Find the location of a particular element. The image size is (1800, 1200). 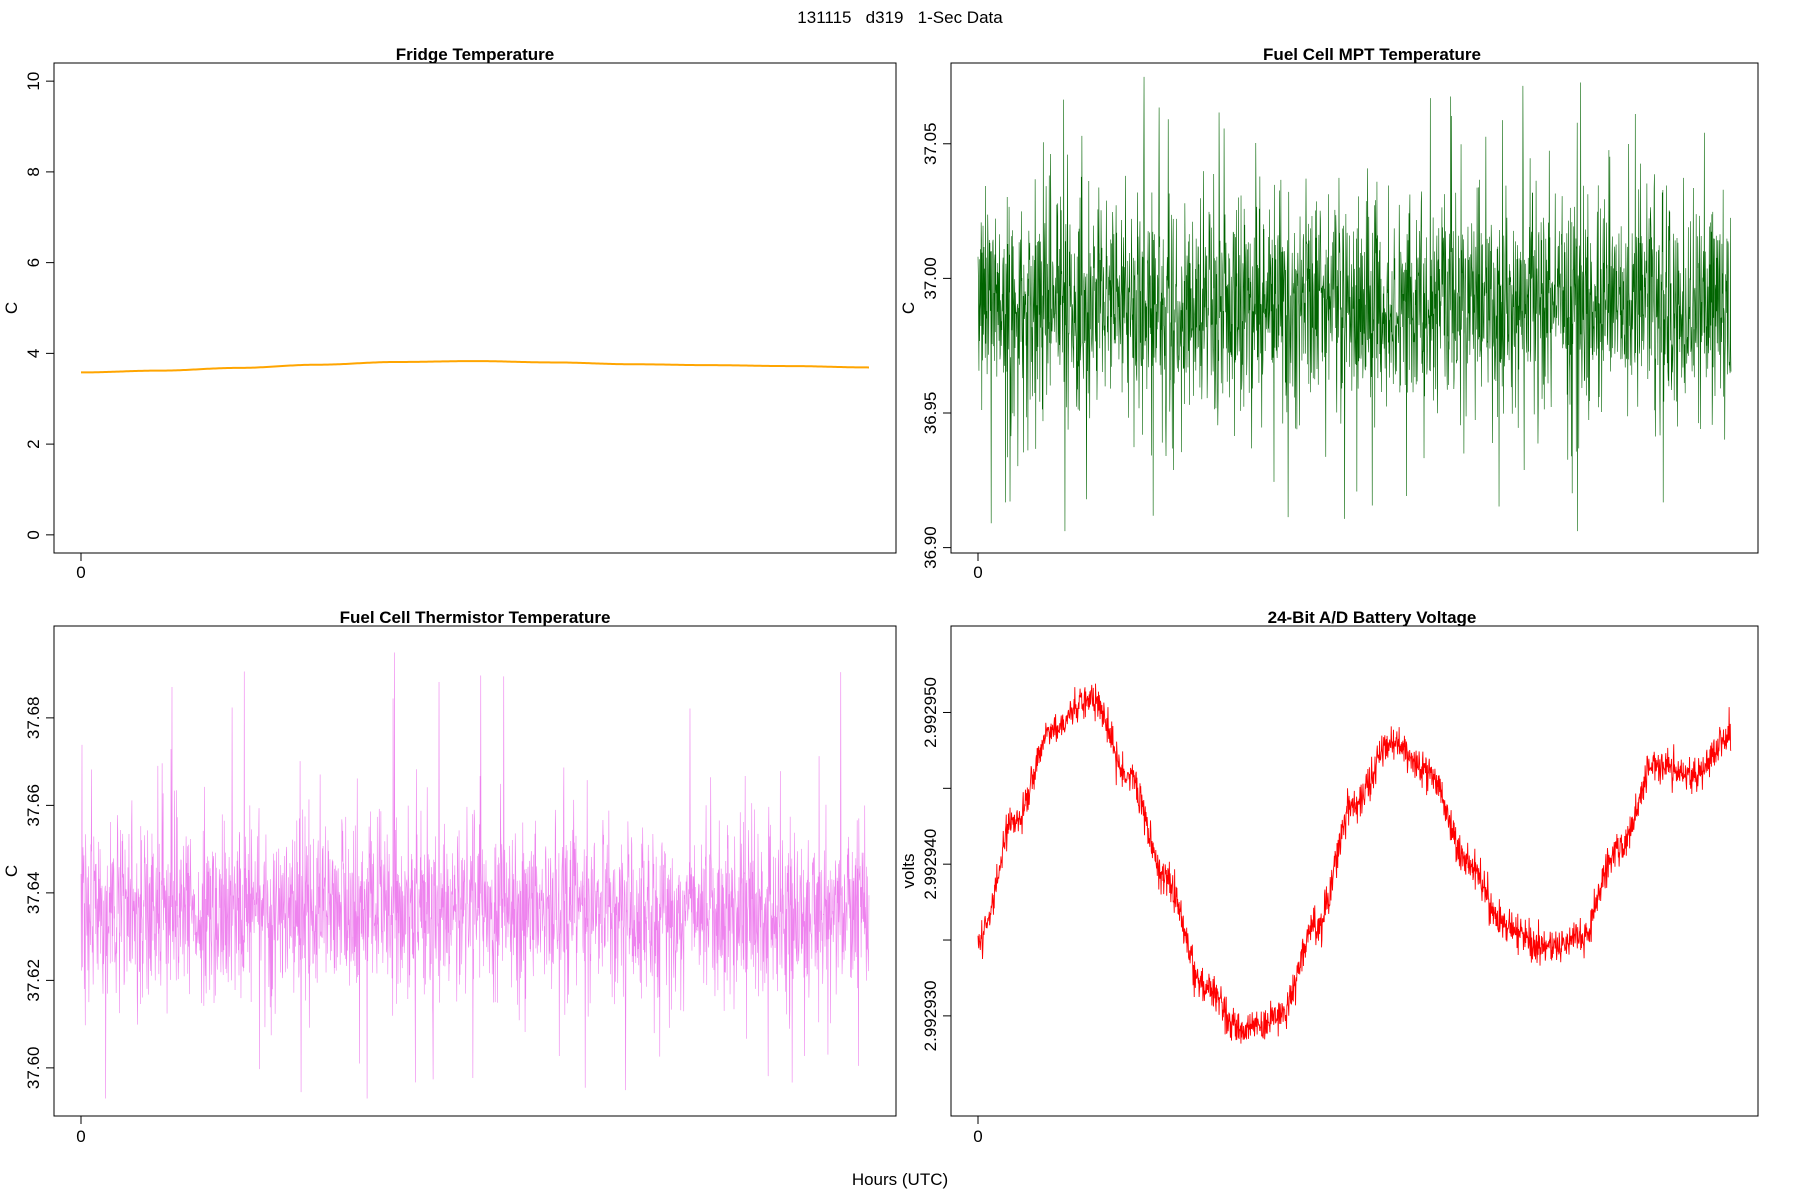

y-tick-label: 37.00 is located at coordinates (930, 278).